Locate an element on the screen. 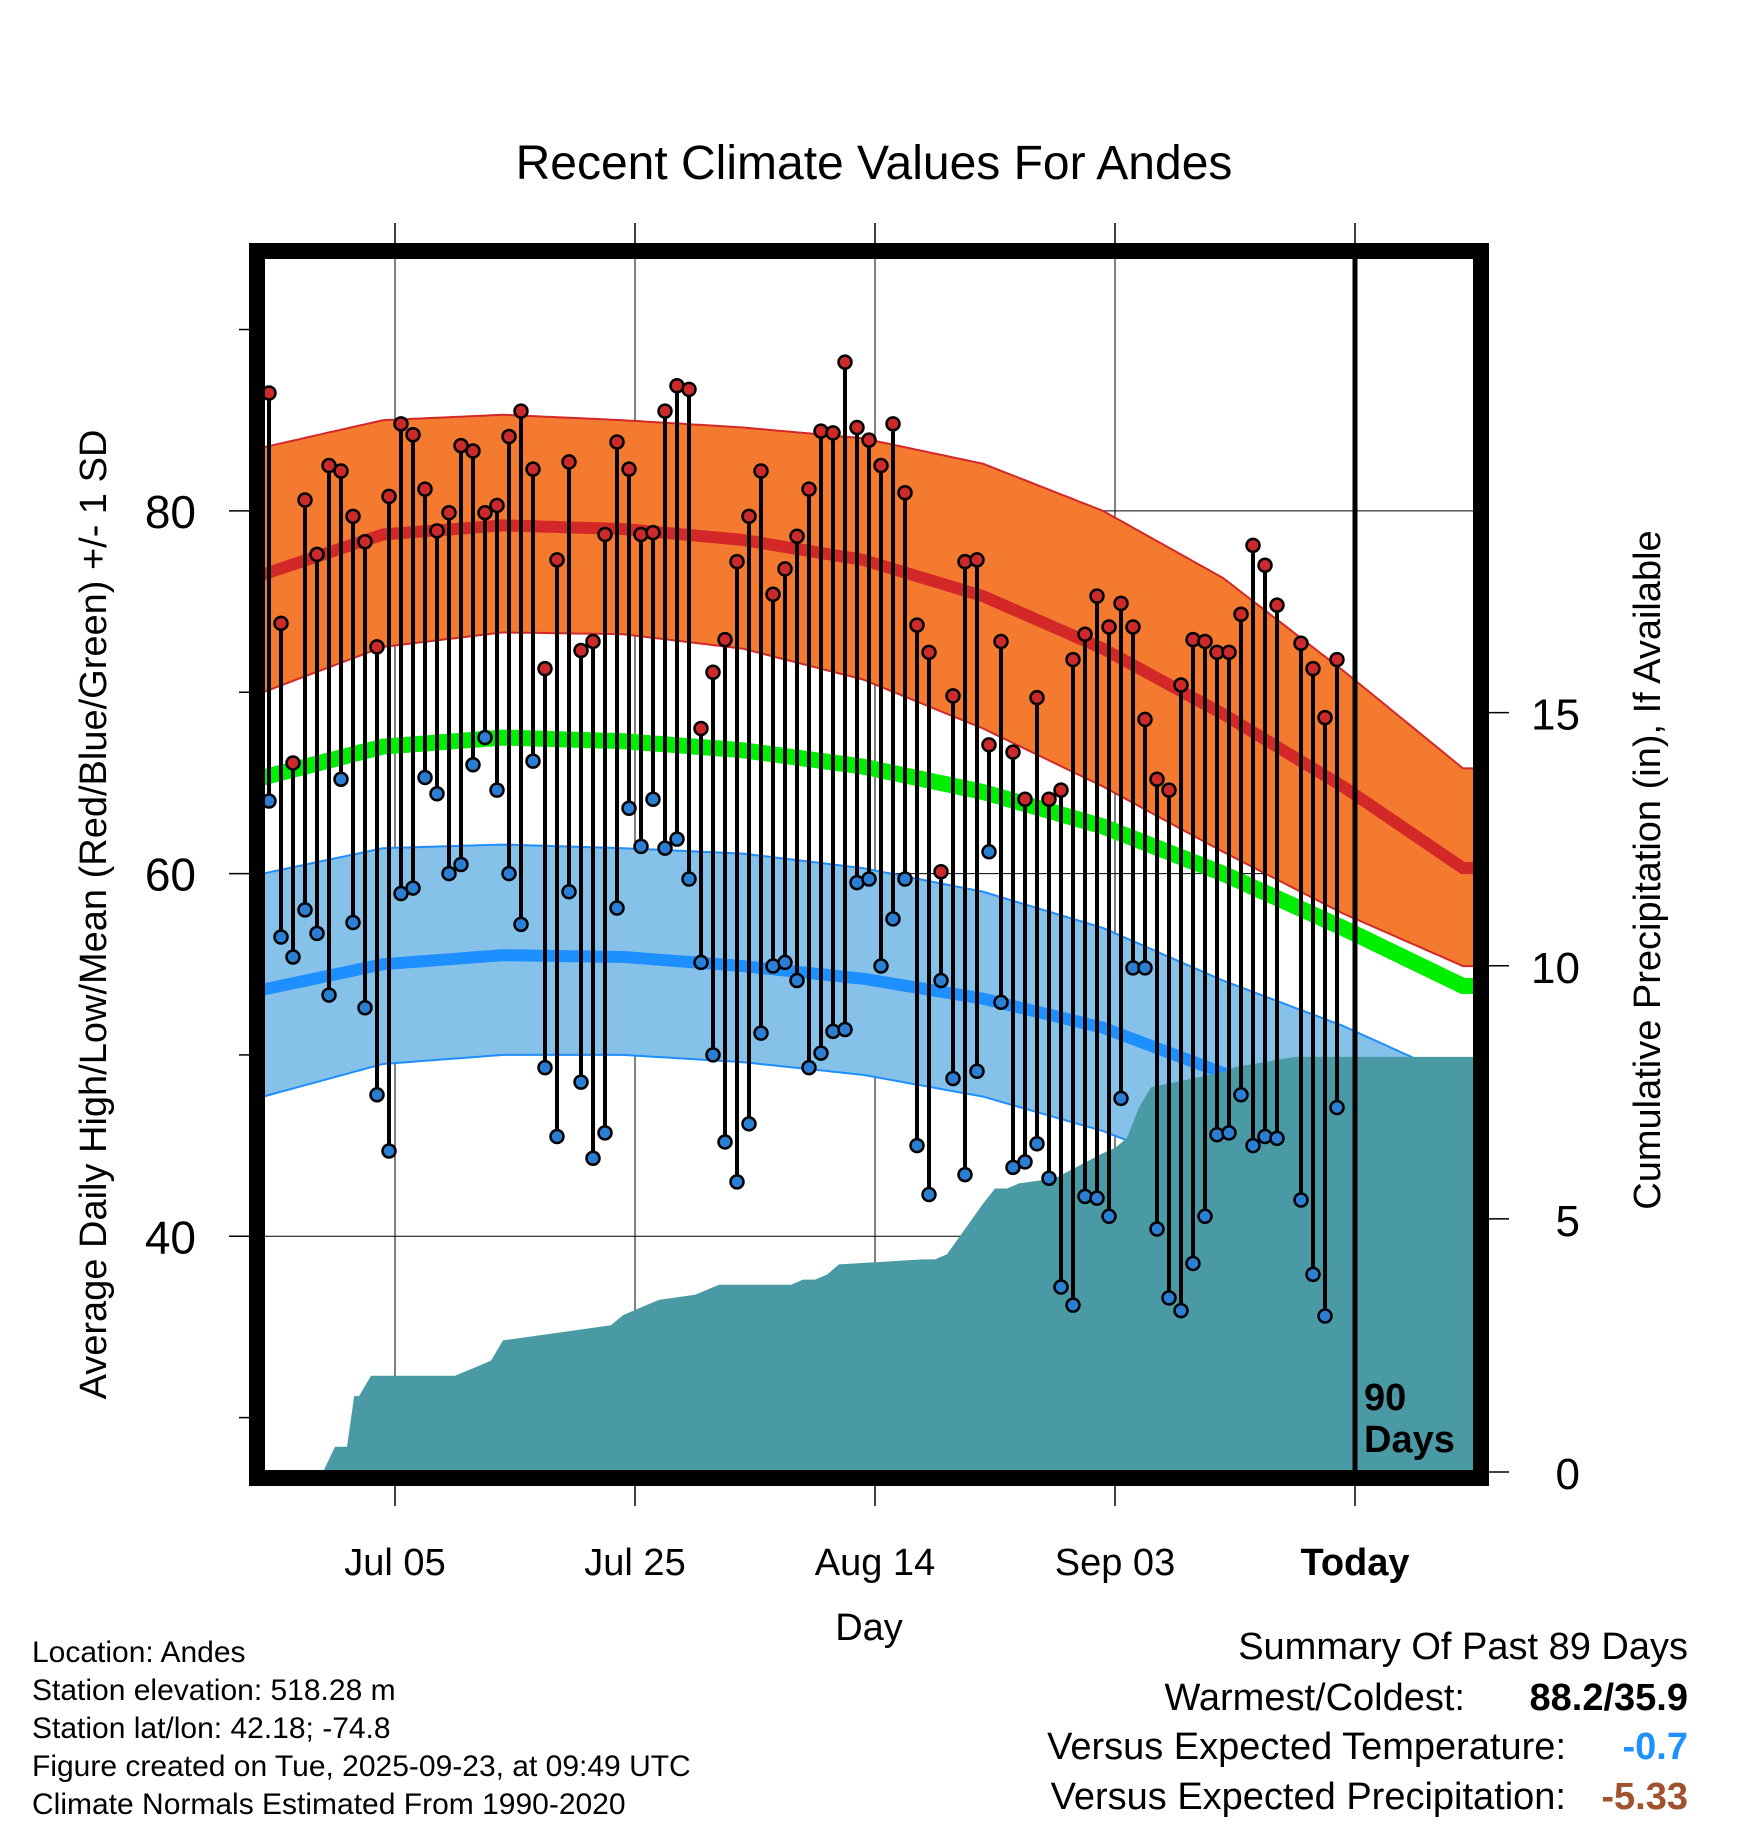 This screenshot has width=1748, height=1828. warmest-coldest-value: 88.2/35.9 is located at coordinates (1608, 1698).